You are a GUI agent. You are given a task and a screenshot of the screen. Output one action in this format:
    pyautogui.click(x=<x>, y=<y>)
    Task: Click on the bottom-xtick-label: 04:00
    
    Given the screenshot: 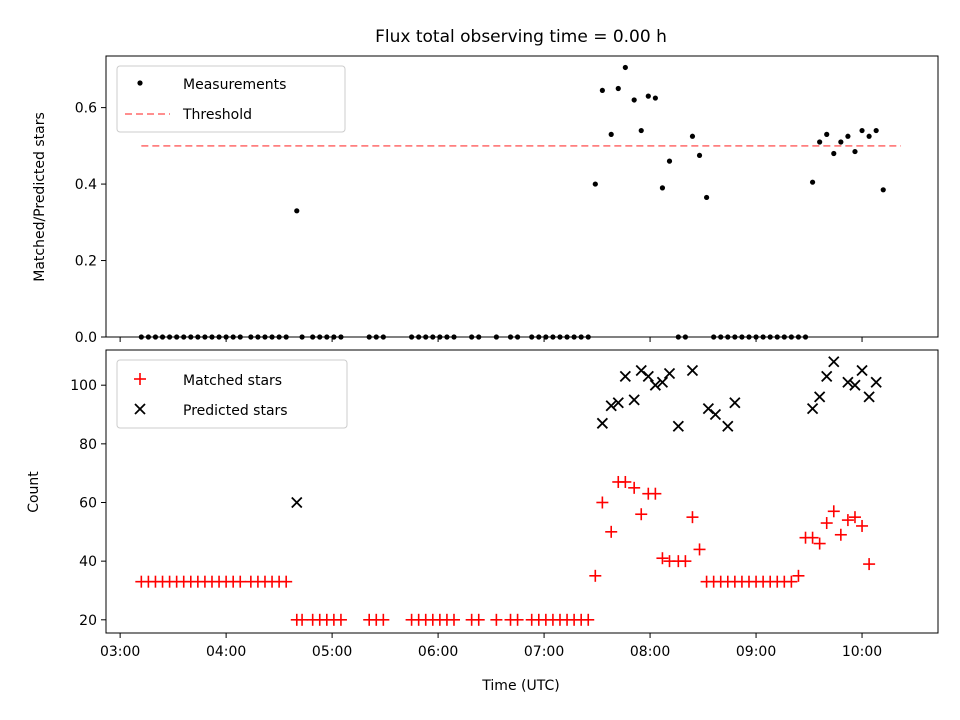 What is the action you would take?
    pyautogui.click(x=226, y=652)
    